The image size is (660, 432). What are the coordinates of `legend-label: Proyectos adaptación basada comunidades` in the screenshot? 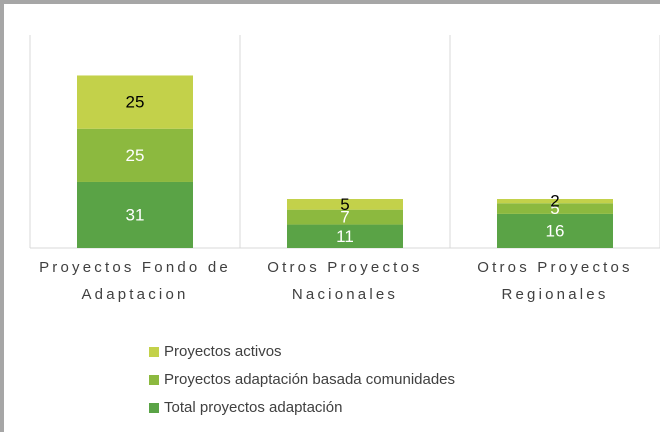 It's located at (310, 379).